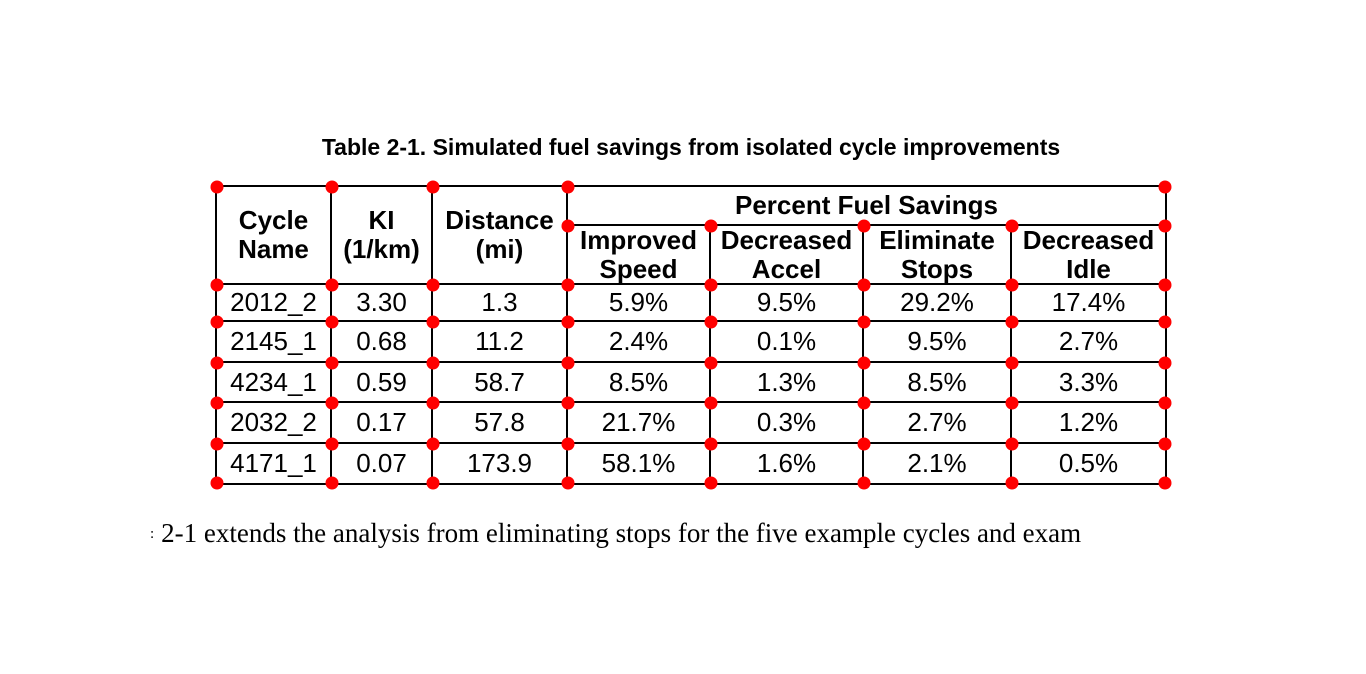  What do you see at coordinates (787, 383) in the screenshot?
I see `cell-decreased-accel: 1.3%` at bounding box center [787, 383].